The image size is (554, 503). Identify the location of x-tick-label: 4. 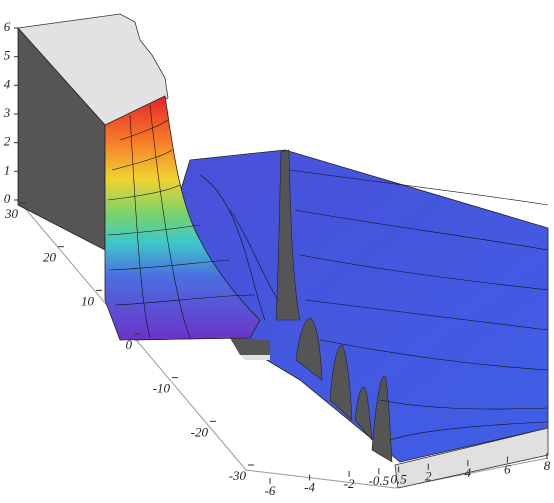
(468, 472).